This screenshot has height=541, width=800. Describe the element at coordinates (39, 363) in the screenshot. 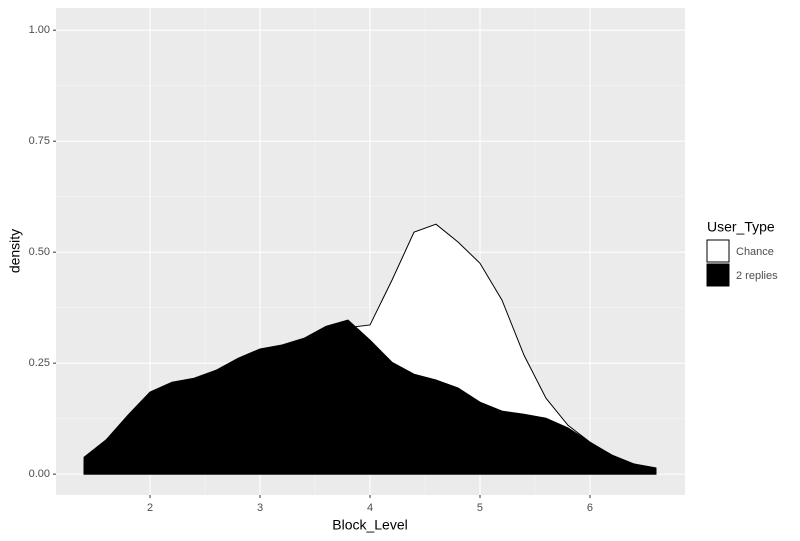

I see `y-tick-label: 0.25` at that location.